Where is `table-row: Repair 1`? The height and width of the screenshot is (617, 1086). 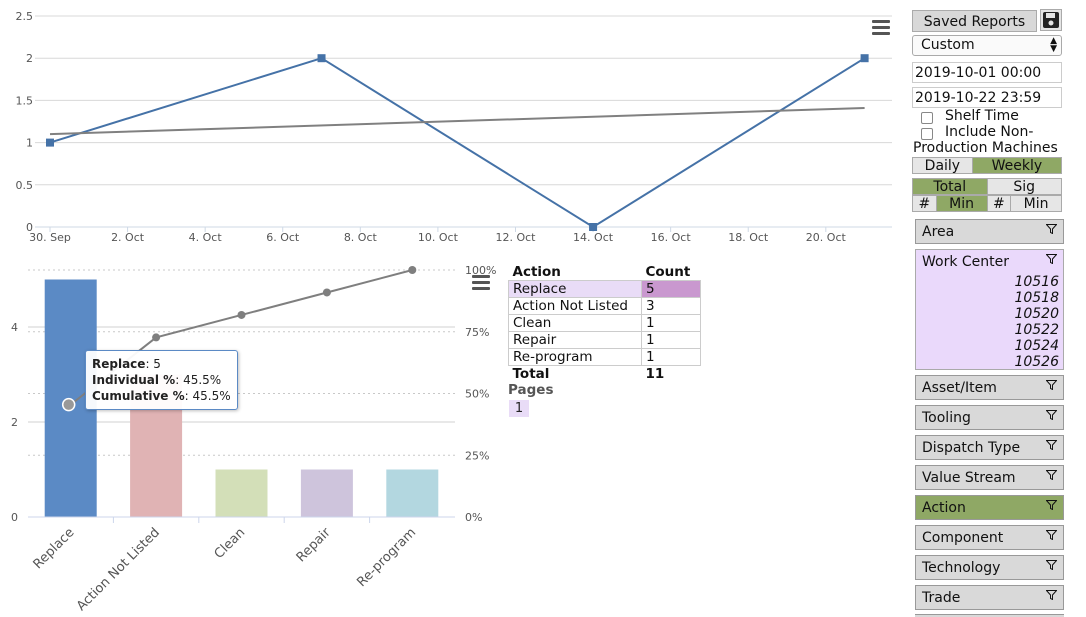 table-row: Repair 1 is located at coordinates (604, 340).